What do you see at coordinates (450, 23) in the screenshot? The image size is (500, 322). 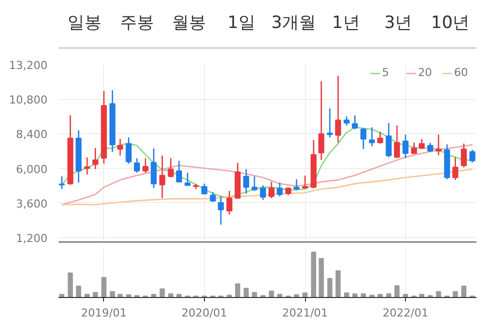 I see `text: 10년` at bounding box center [450, 23].